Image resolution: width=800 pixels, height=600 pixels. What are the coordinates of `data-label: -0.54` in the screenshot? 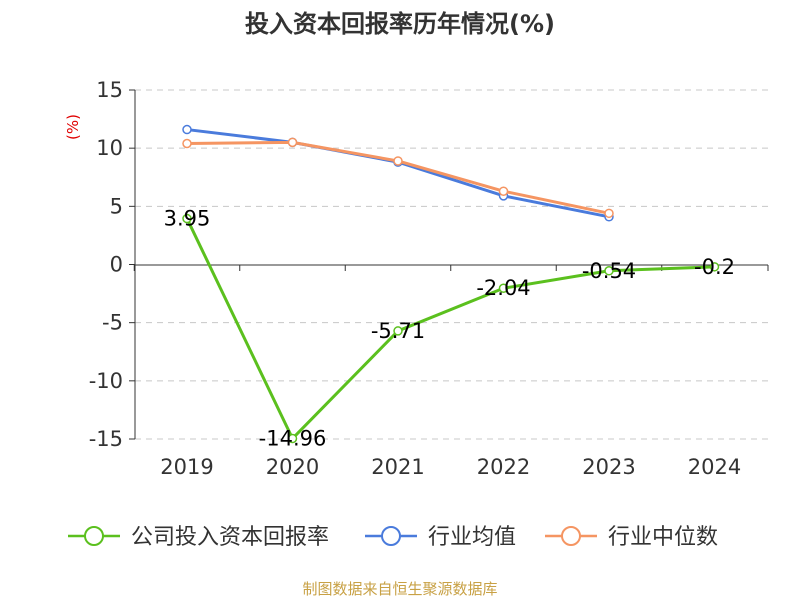 It's located at (609, 271).